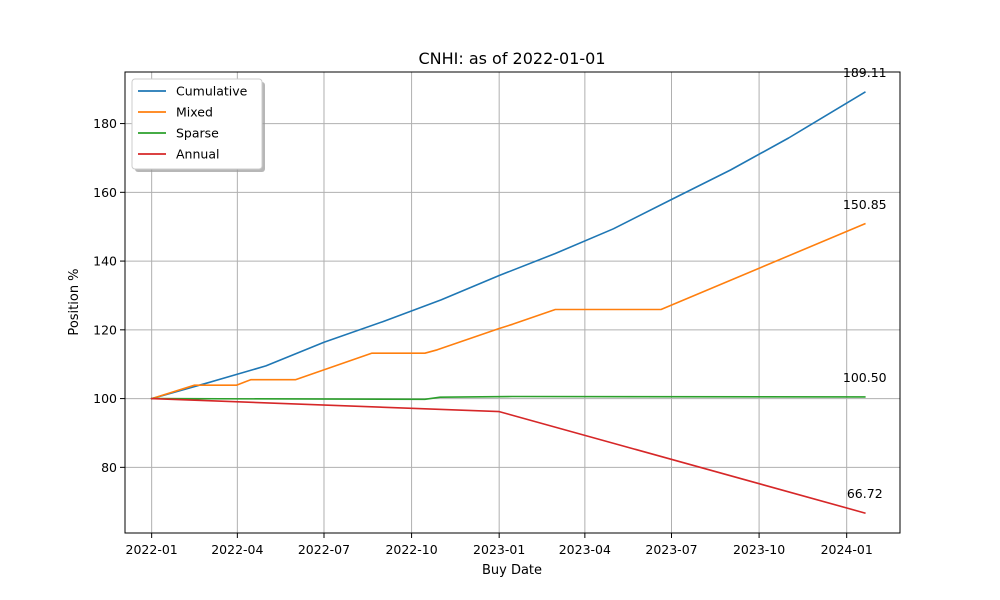 The width and height of the screenshot is (1000, 600). Describe the element at coordinates (109, 295) in the screenshot. I see `y-axis-ticks: 80 100 120 140 160 180` at that location.